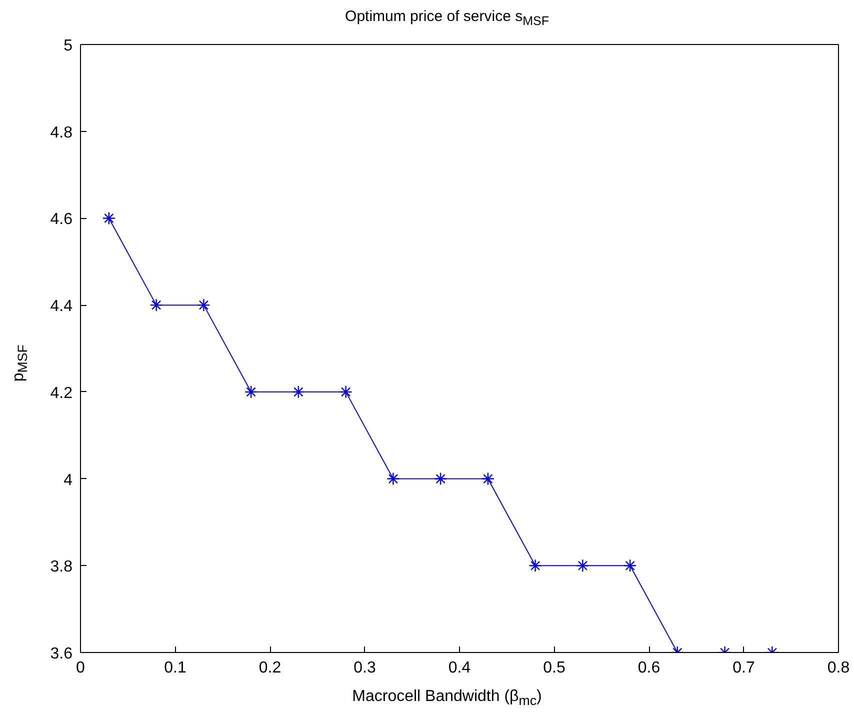  Describe the element at coordinates (81, 668) in the screenshot. I see `x-tick-label: 0` at that location.